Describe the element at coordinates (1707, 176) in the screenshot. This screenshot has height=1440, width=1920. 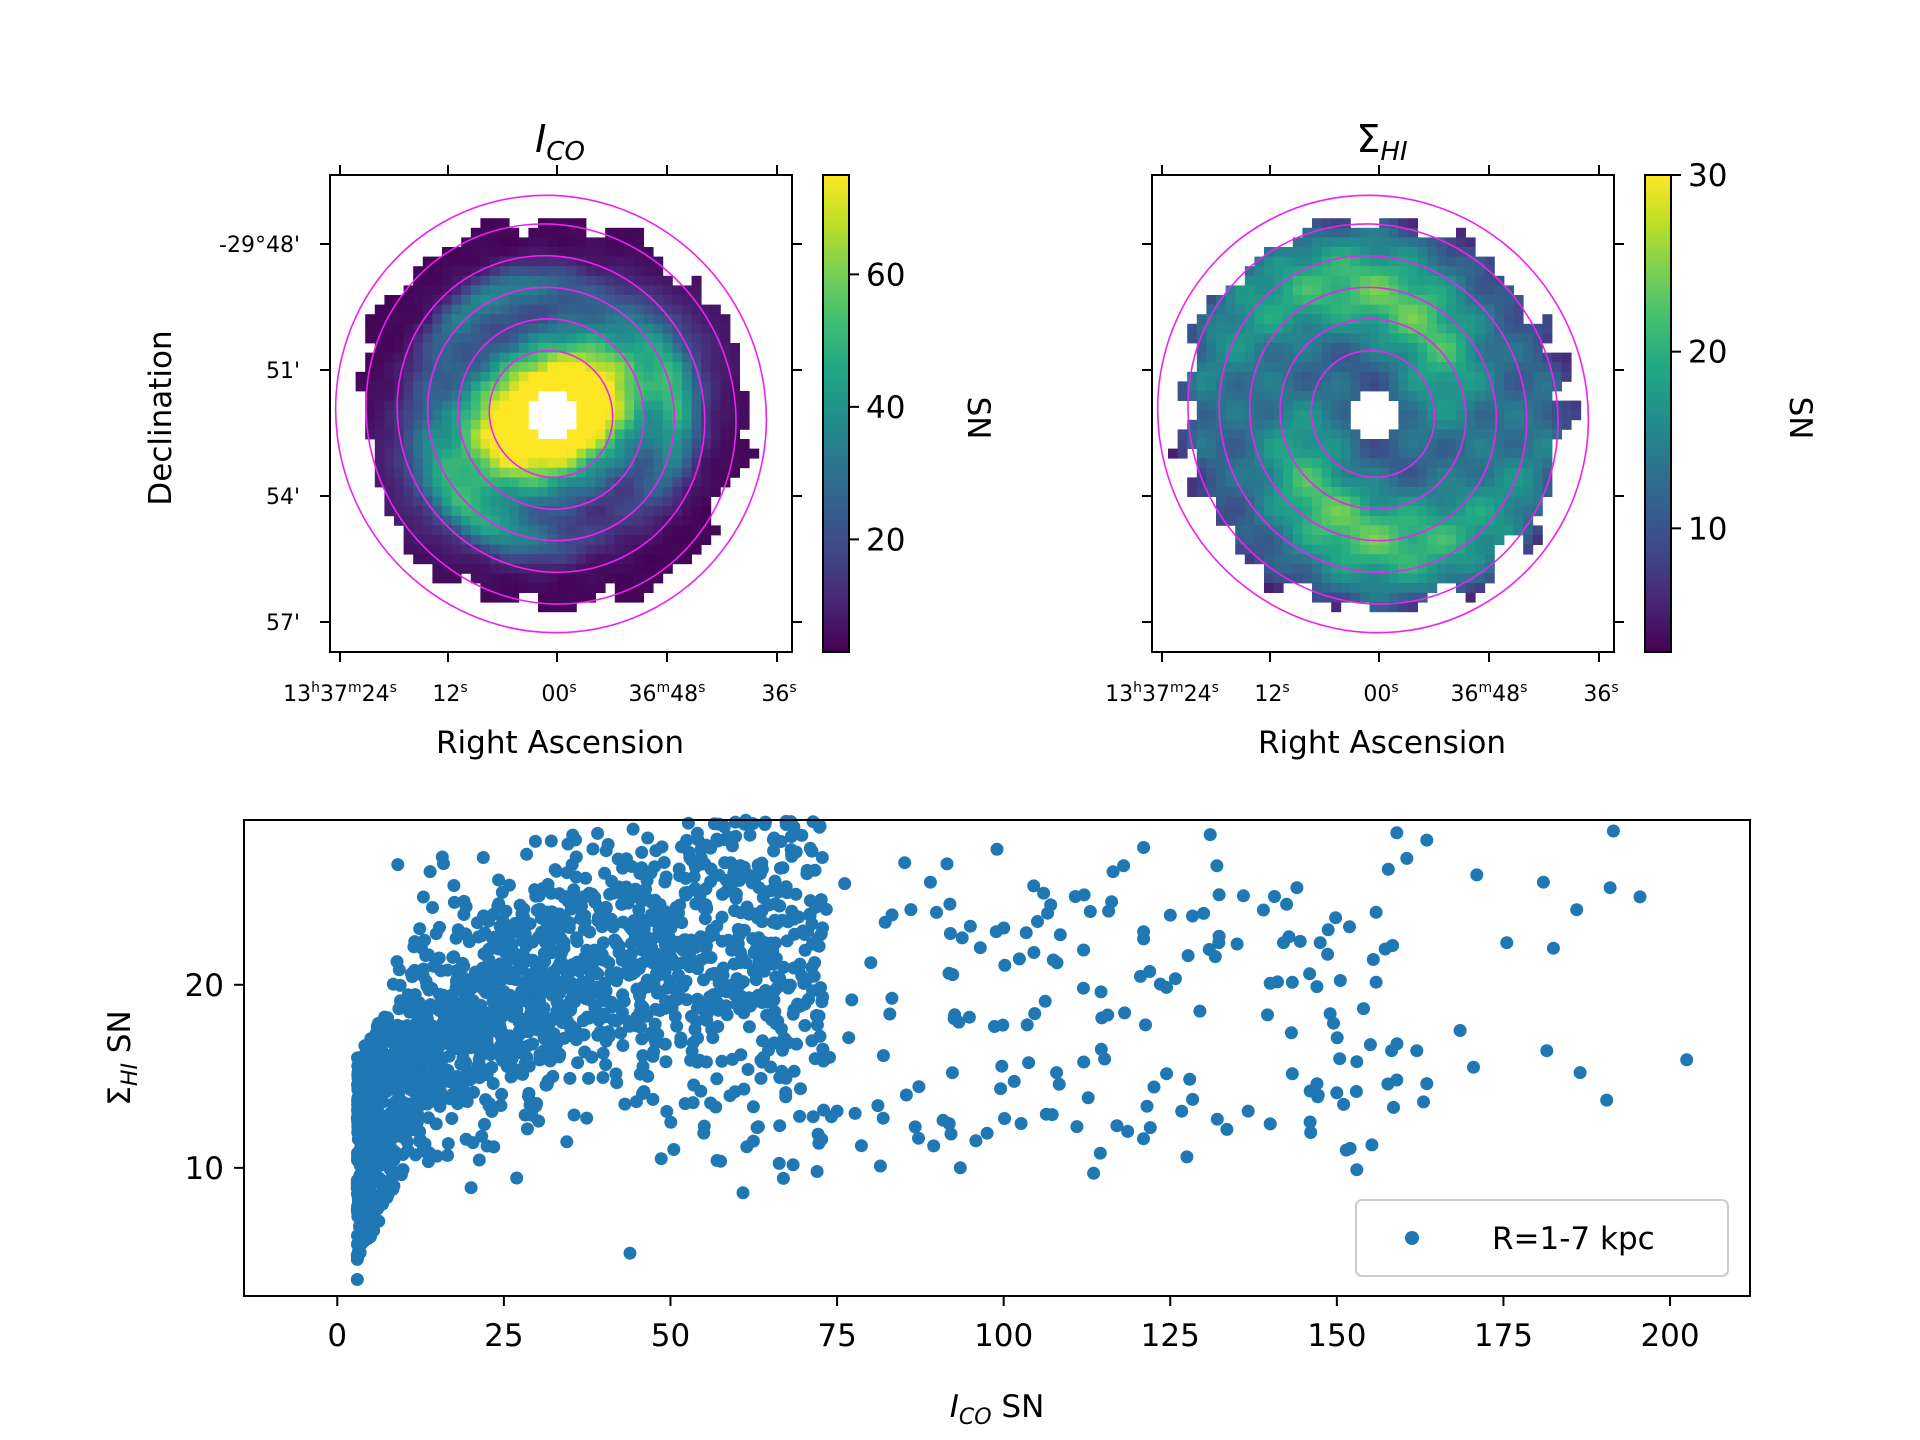
I see `hi-cb-ticks-label-2: 30` at that location.